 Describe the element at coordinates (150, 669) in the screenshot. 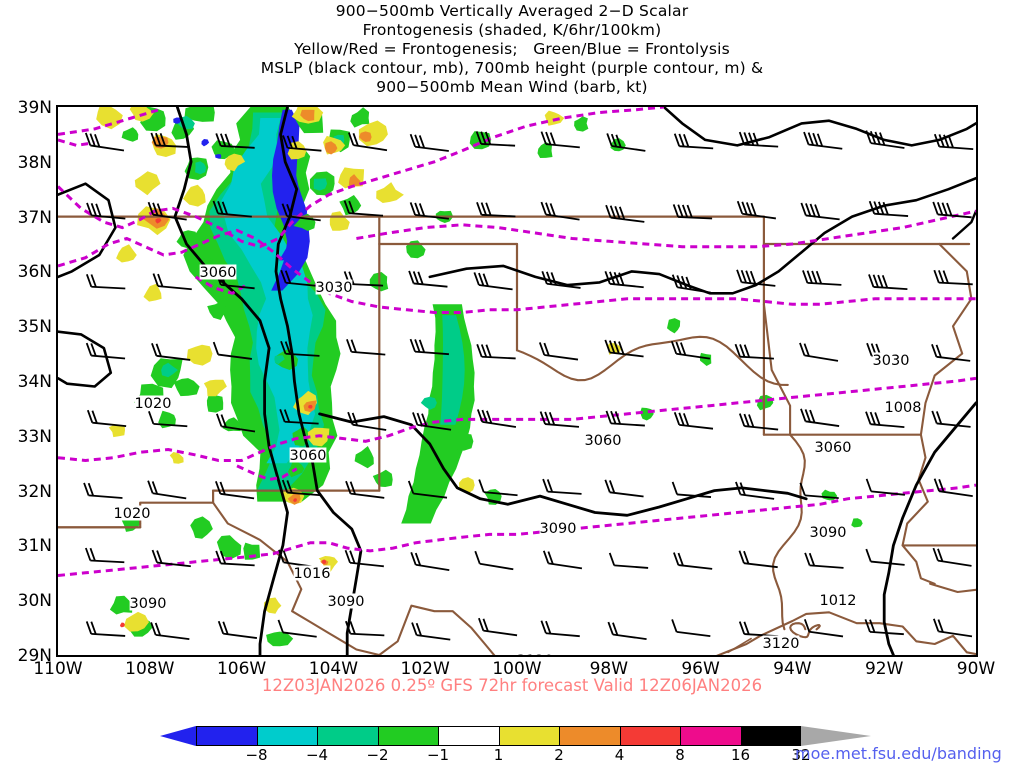

I see `x-axis-label: 108W` at that location.